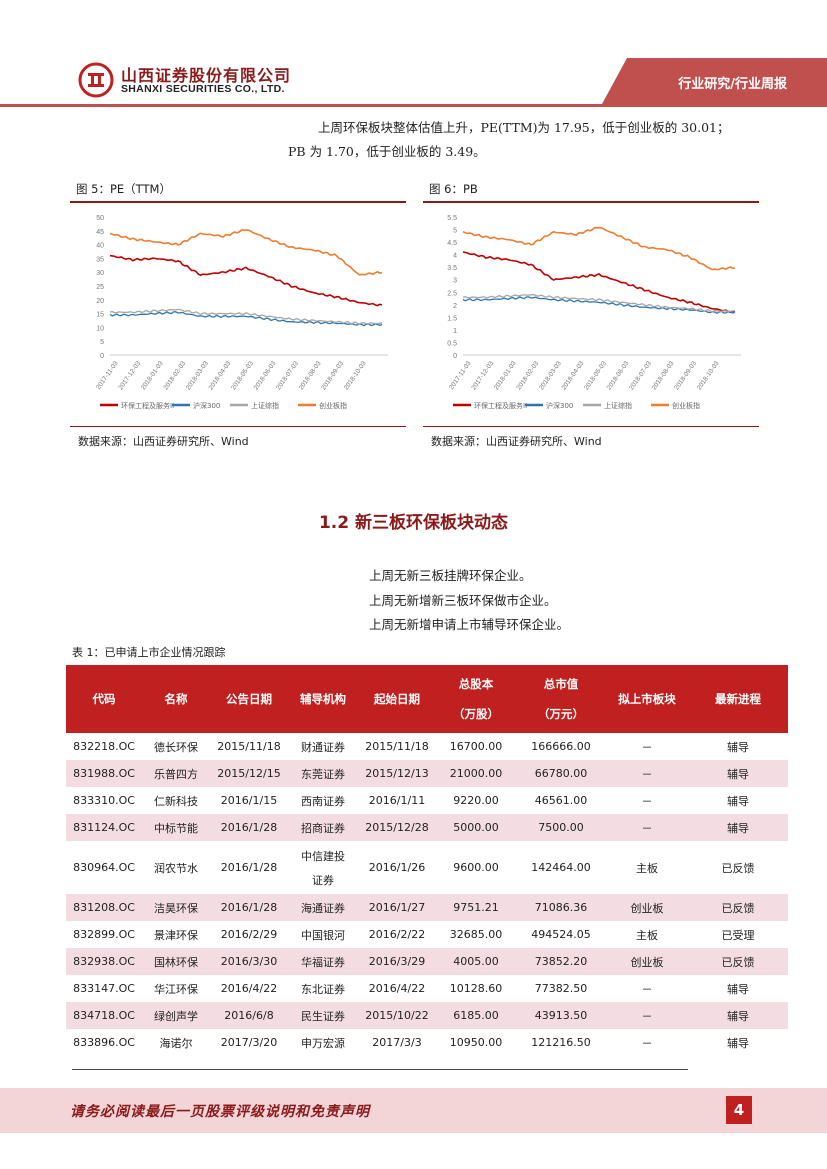 The width and height of the screenshot is (827, 1169). I want to click on x-tick-label: 2018-05-03, so click(595, 376).